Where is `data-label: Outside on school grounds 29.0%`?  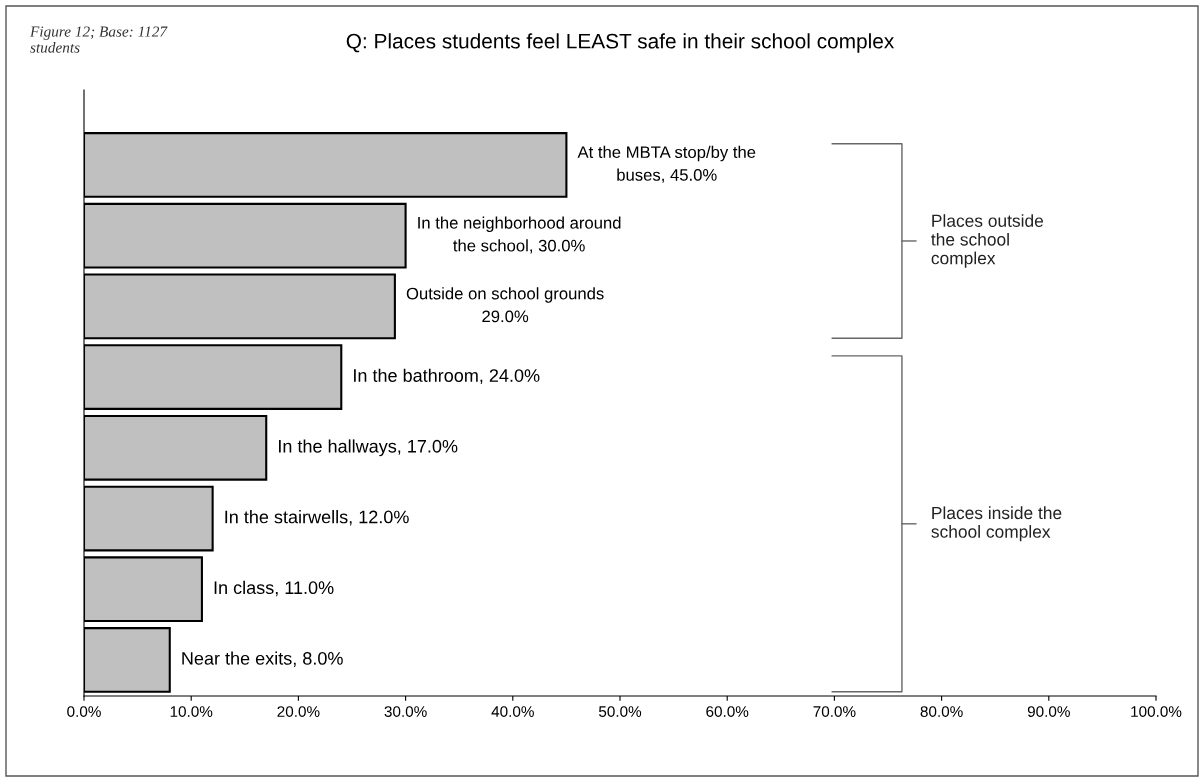 data-label: Outside on school grounds 29.0% is located at coordinates (505, 305).